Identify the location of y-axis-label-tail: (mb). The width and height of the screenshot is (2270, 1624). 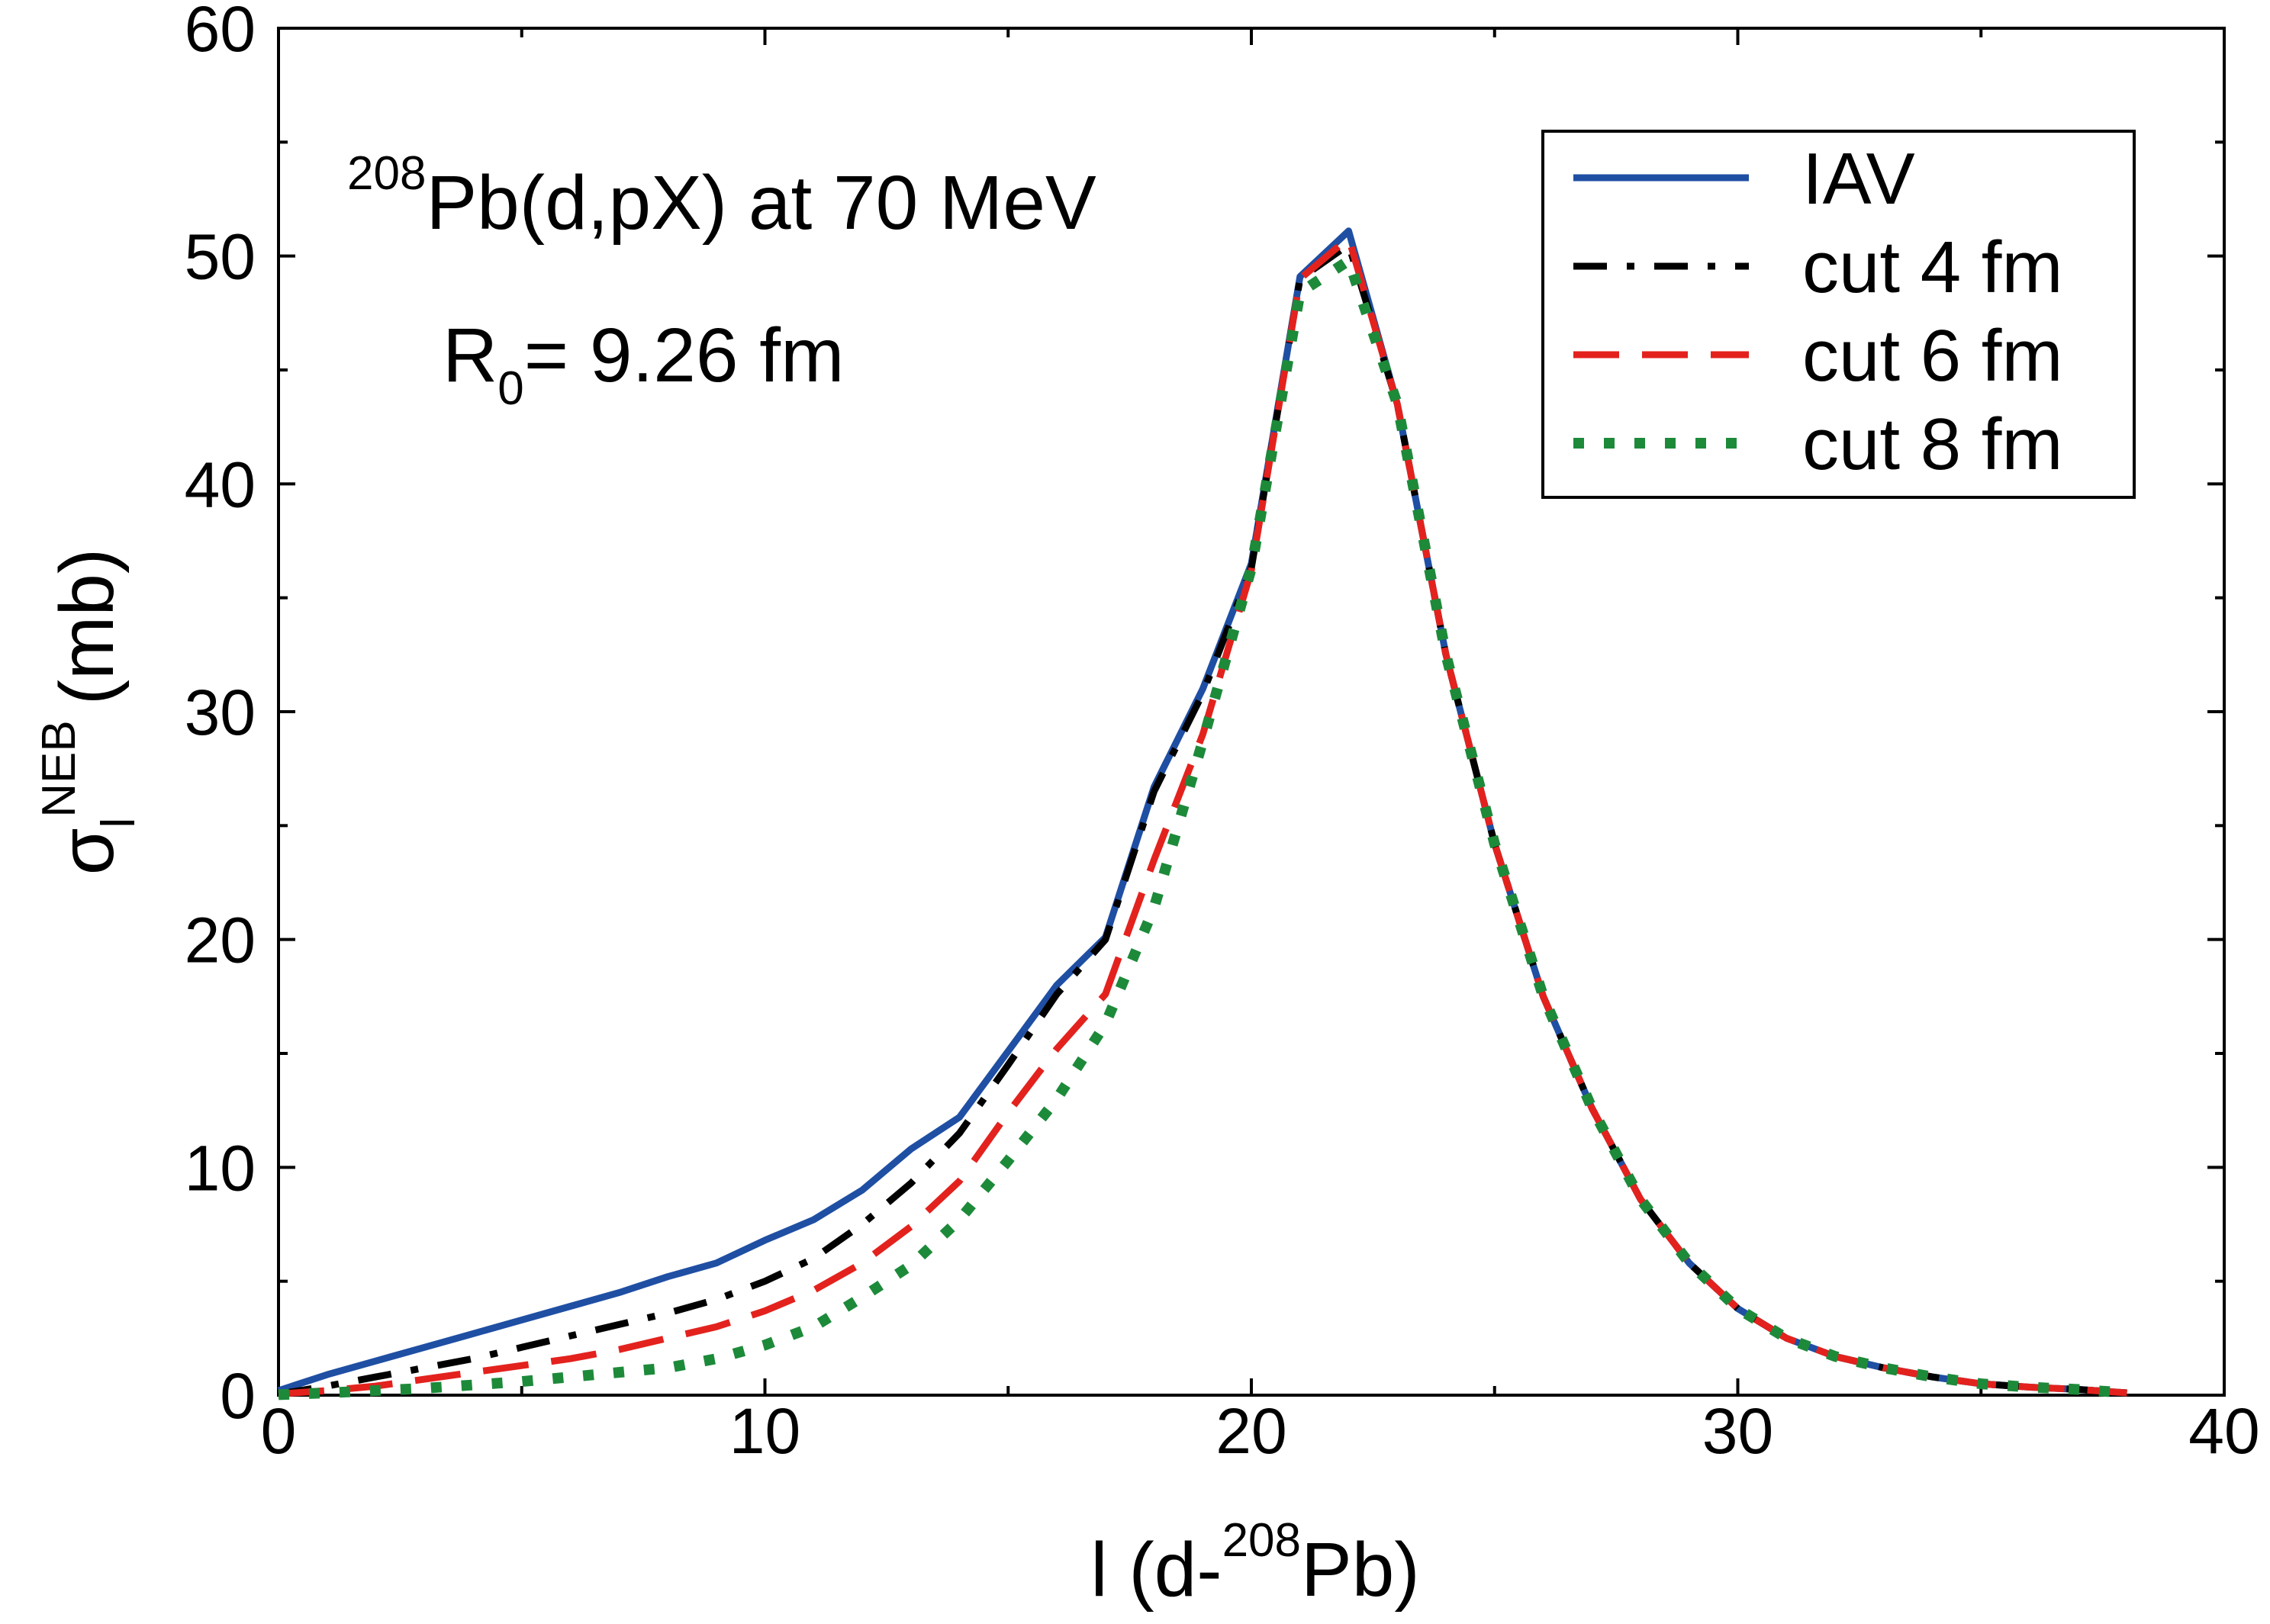
(87, 627).